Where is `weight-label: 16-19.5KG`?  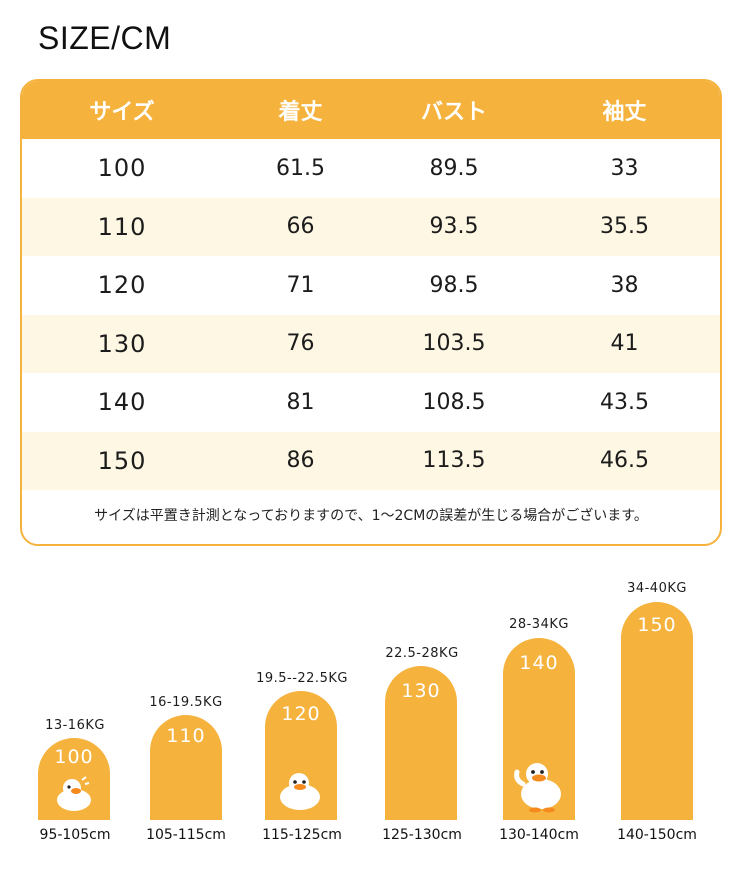
weight-label: 16-19.5KG is located at coordinates (186, 702).